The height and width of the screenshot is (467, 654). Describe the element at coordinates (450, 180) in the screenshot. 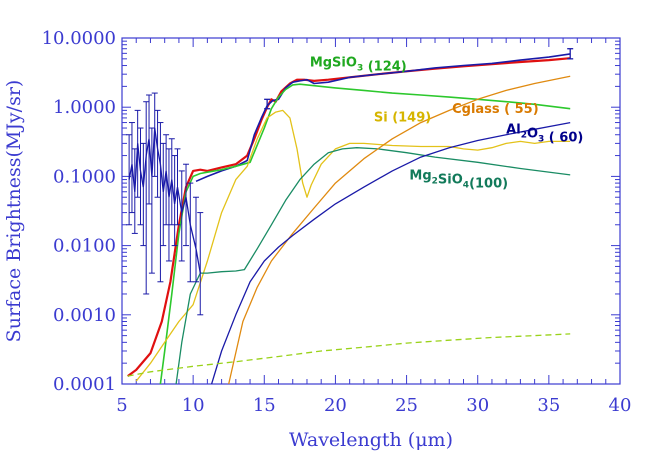

I see `annotation-text: SiO` at that location.